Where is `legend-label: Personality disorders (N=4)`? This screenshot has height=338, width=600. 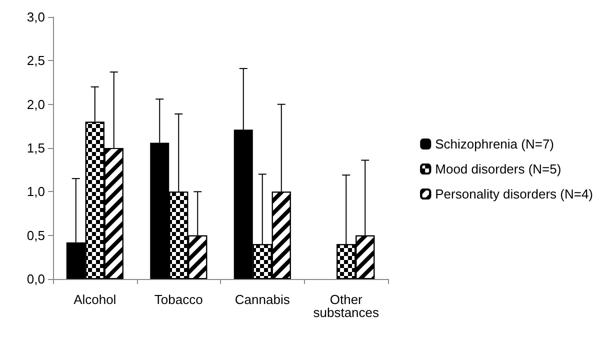 legend-label: Personality disorders (N=4) is located at coordinates (514, 194).